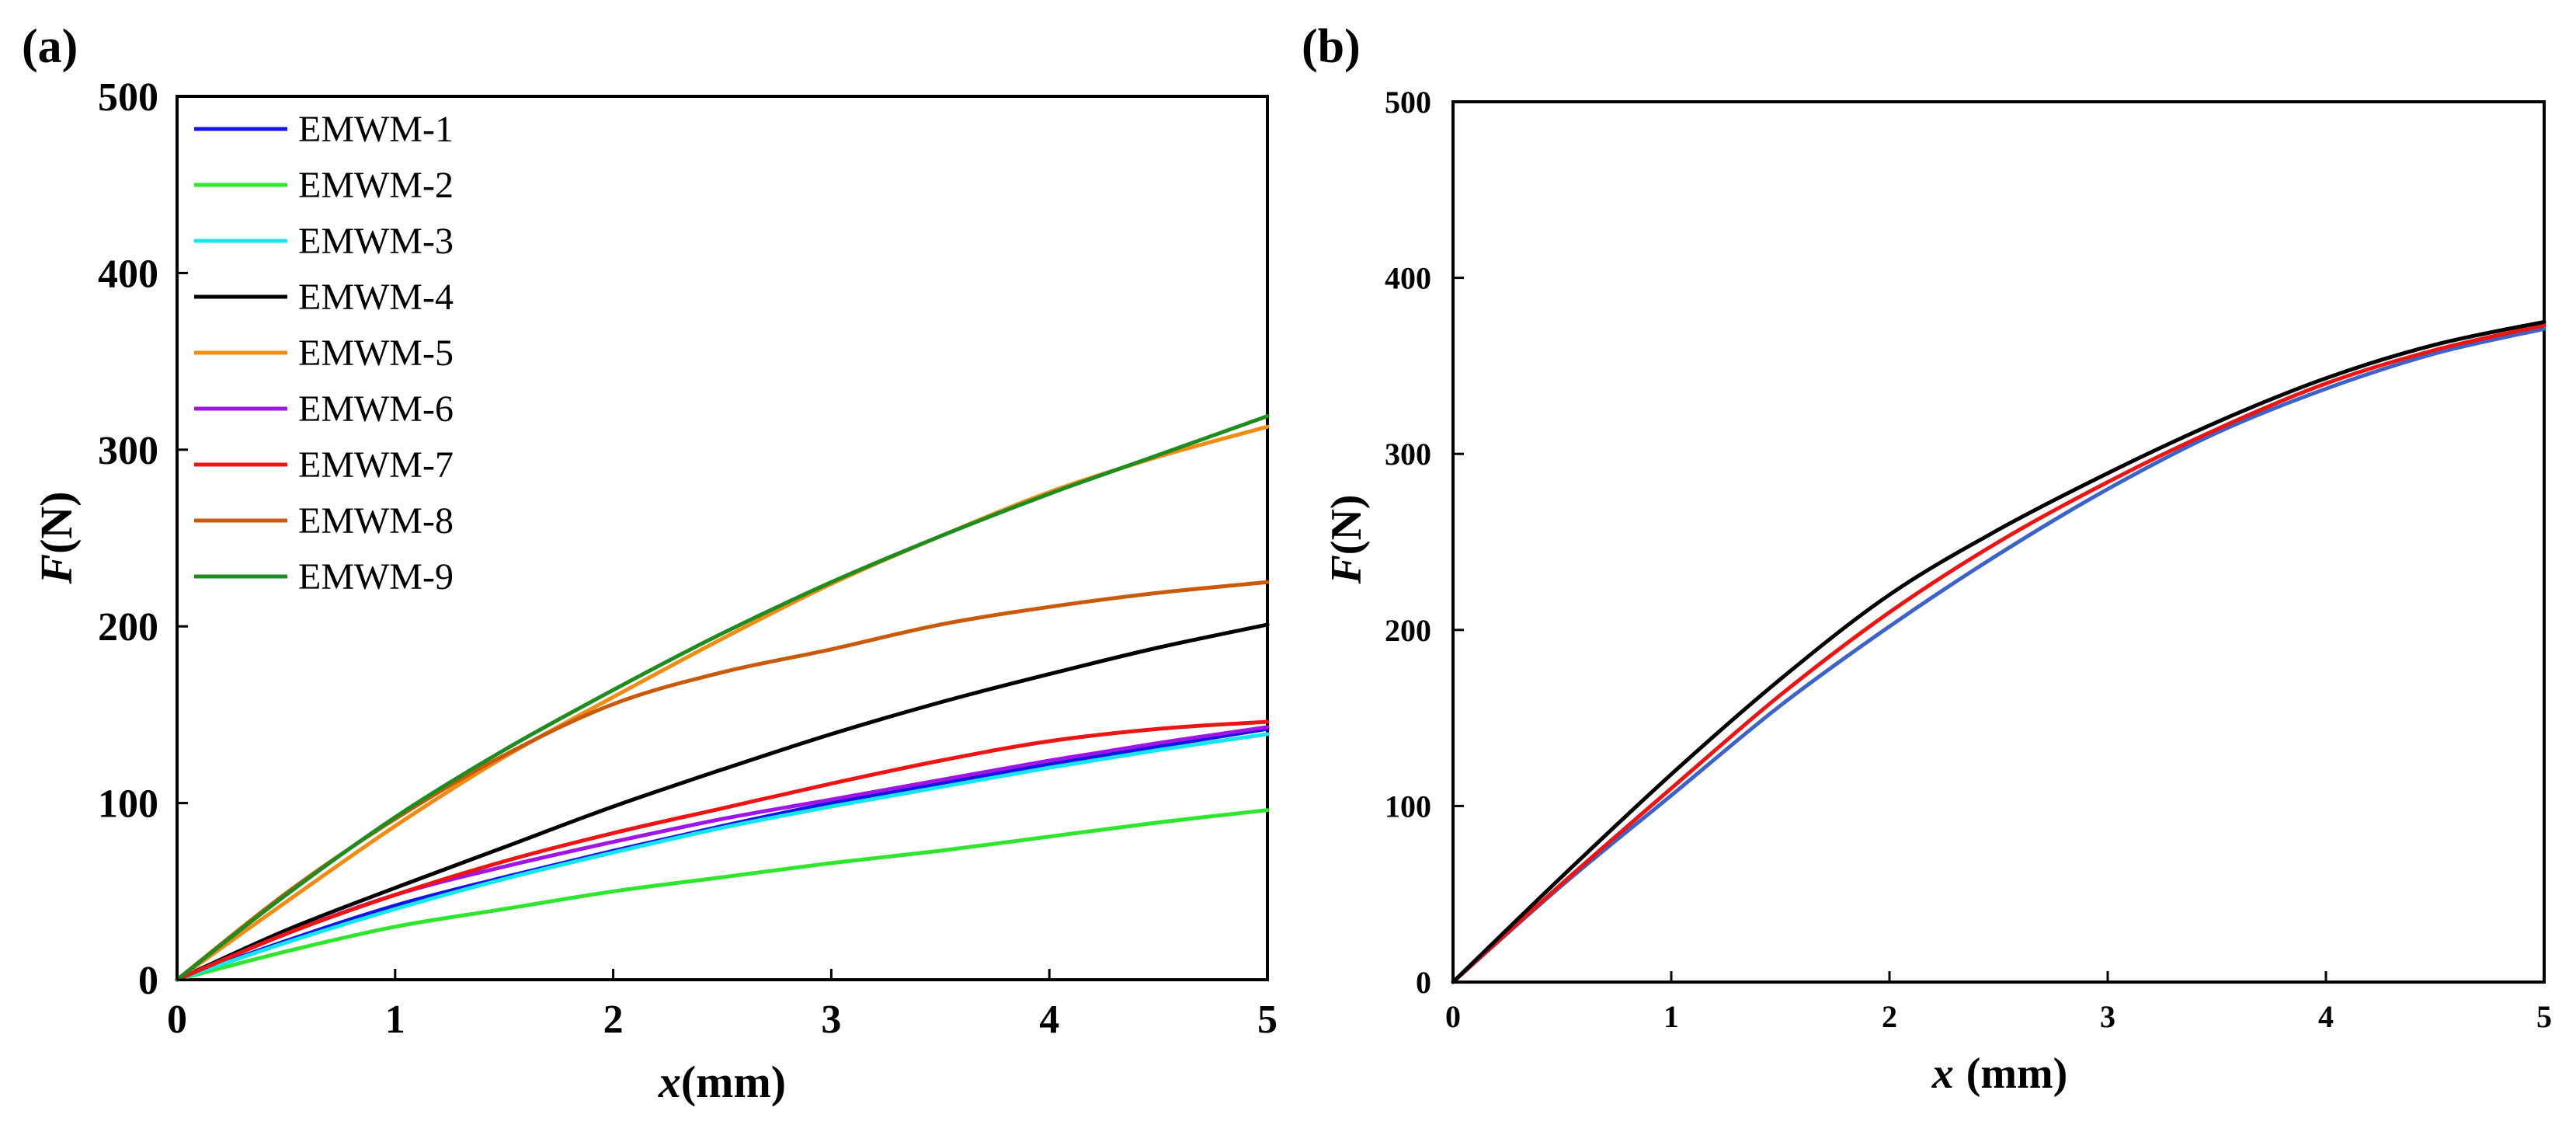  I want to click on legend-label-emwm-3: EMWM-3, so click(376, 241).